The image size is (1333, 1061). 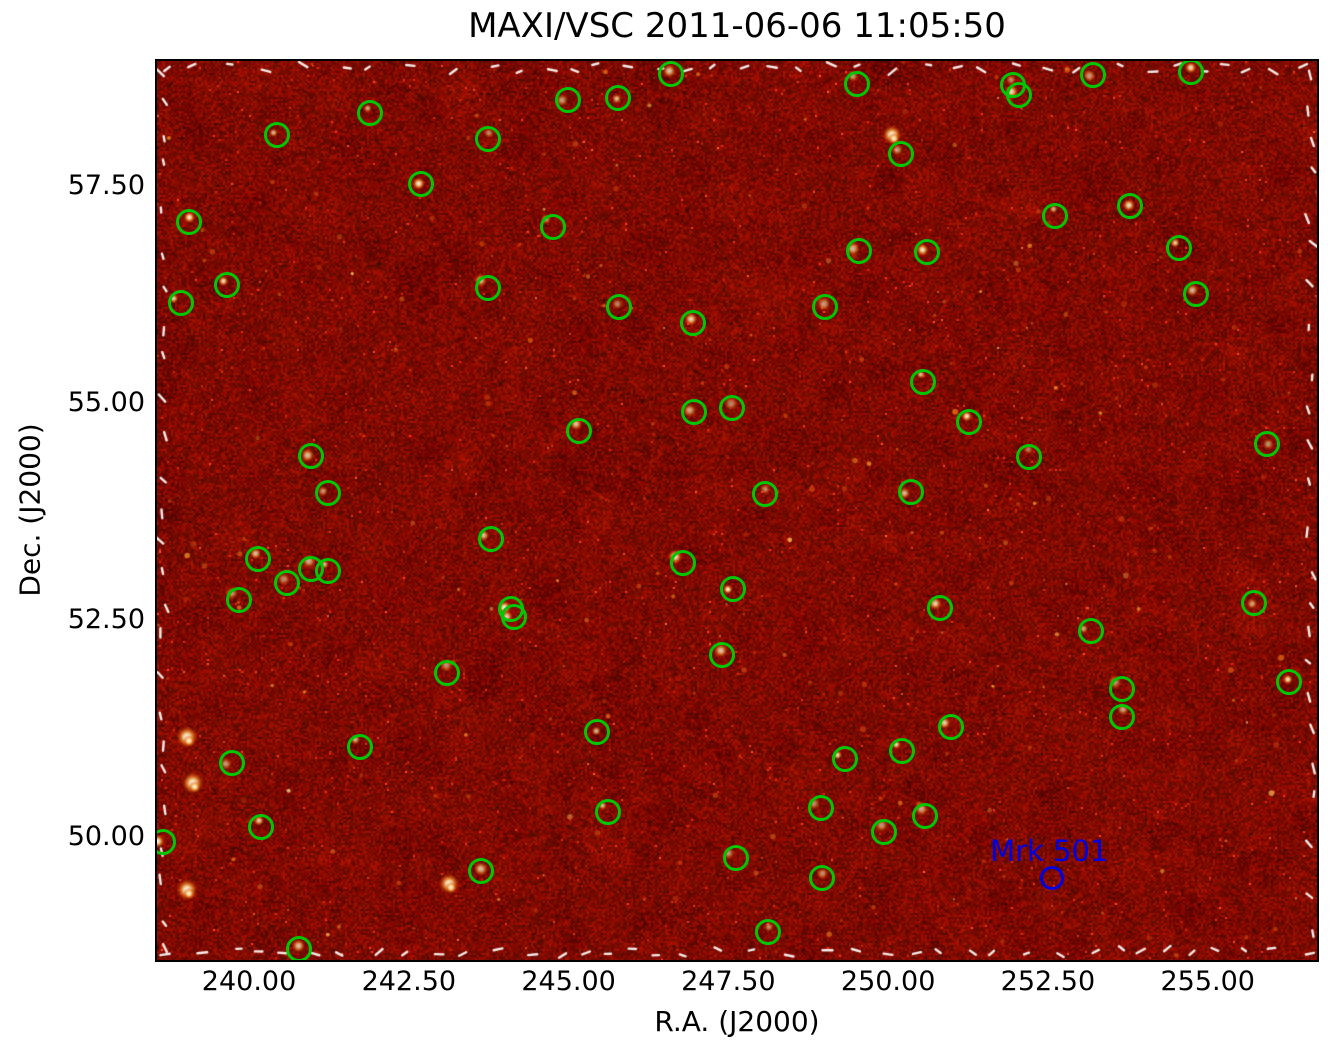 I want to click on x-tick-label: 252.50, so click(x=1048, y=981).